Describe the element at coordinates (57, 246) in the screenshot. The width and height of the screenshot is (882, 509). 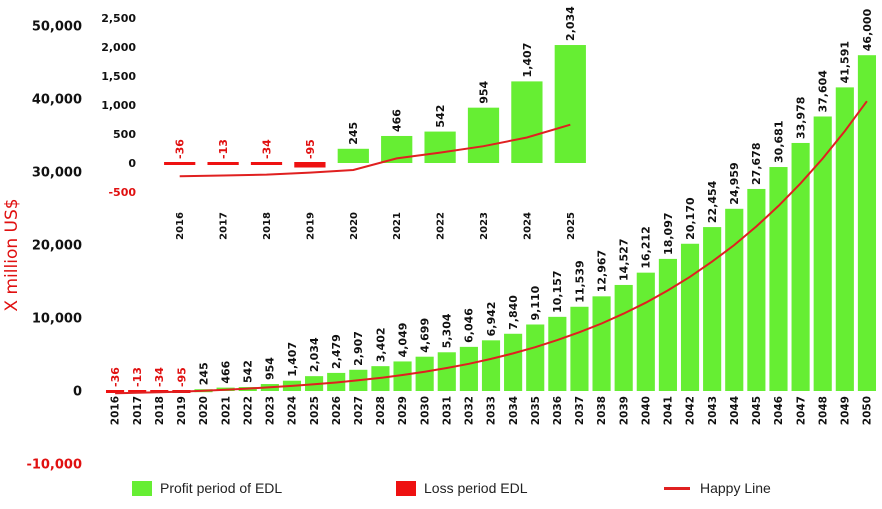
I see `main-ytick-label: 20,000` at that location.